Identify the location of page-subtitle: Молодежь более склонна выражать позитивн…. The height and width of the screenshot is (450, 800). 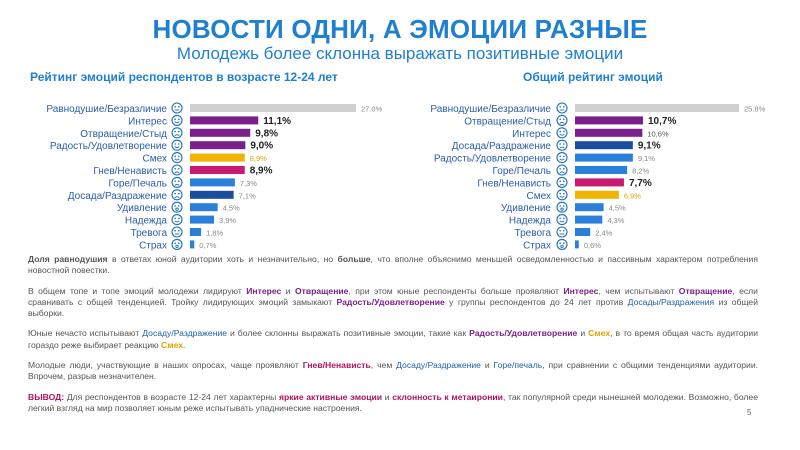
(400, 53).